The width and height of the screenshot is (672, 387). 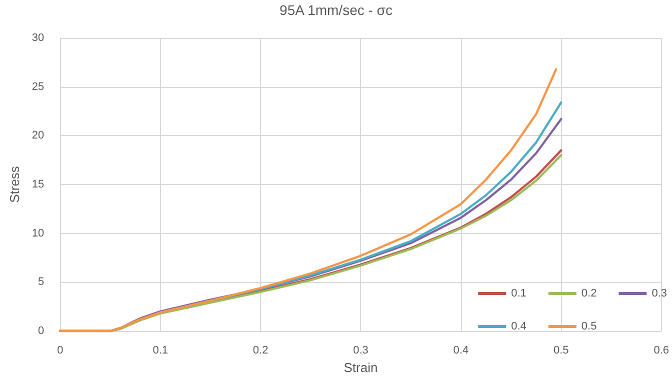 I want to click on x-axis-title: Strain, so click(x=361, y=367).